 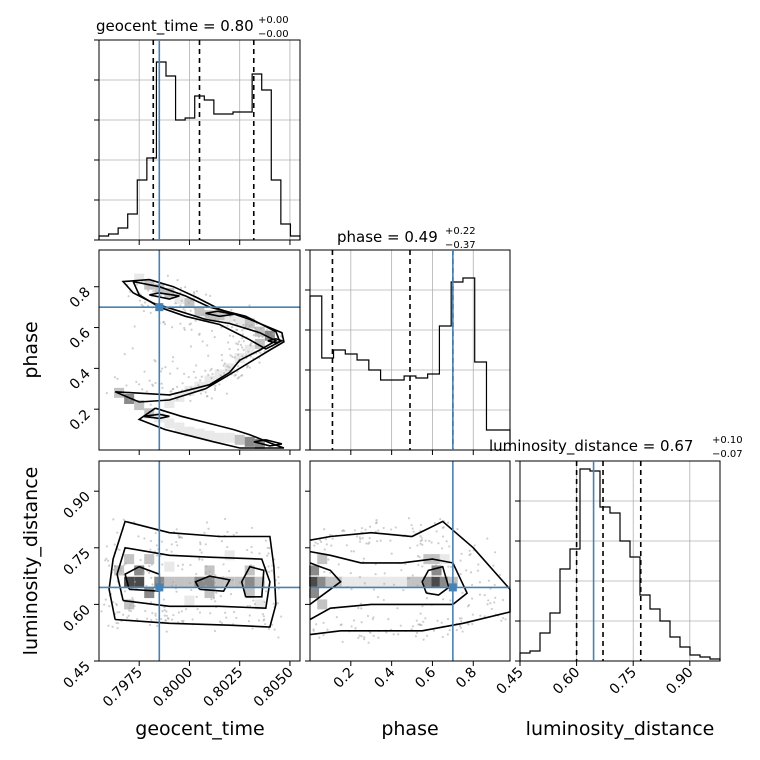 What do you see at coordinates (173, 688) in the screenshot?
I see `xtick-label: 0.8000` at bounding box center [173, 688].